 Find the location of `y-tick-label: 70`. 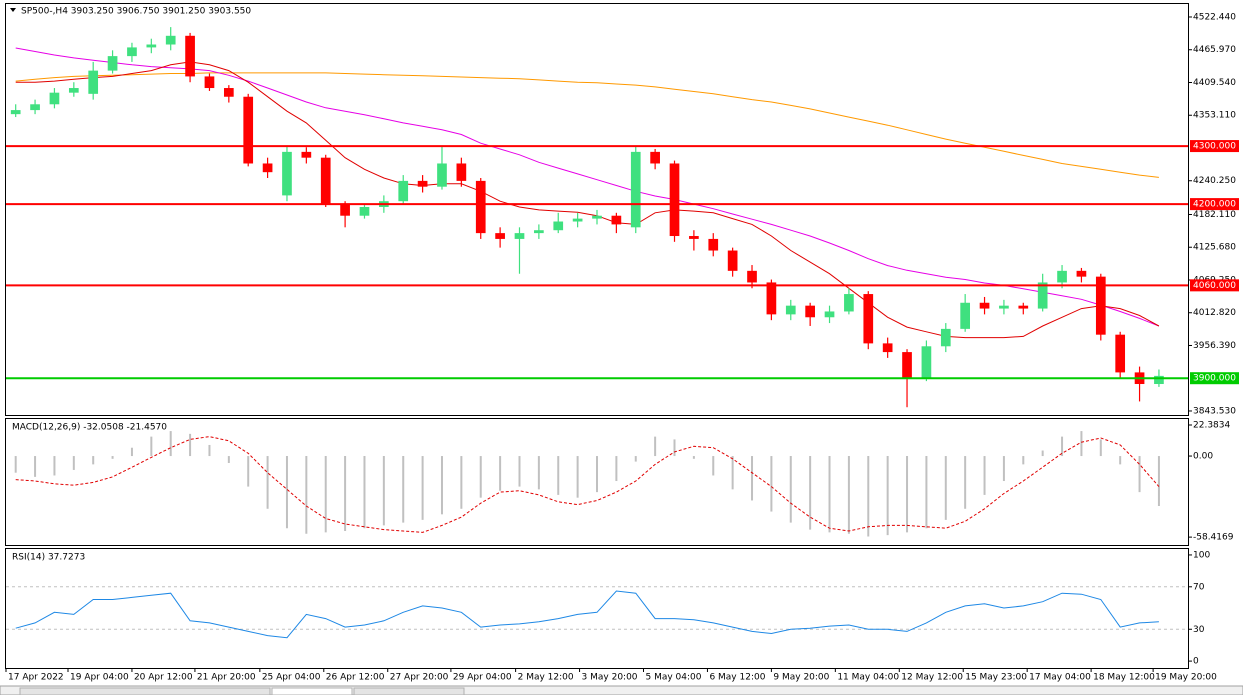

y-tick-label: 70 is located at coordinates (1199, 587).